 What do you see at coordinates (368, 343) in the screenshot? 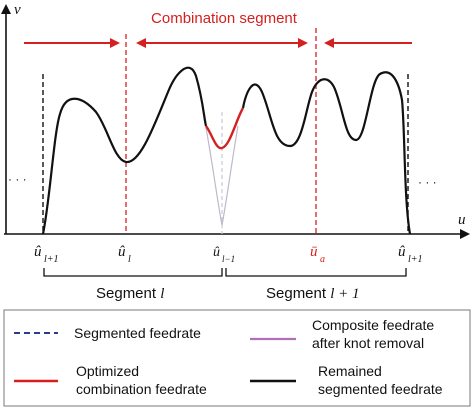
I see `svg-text: after knot removal` at bounding box center [368, 343].